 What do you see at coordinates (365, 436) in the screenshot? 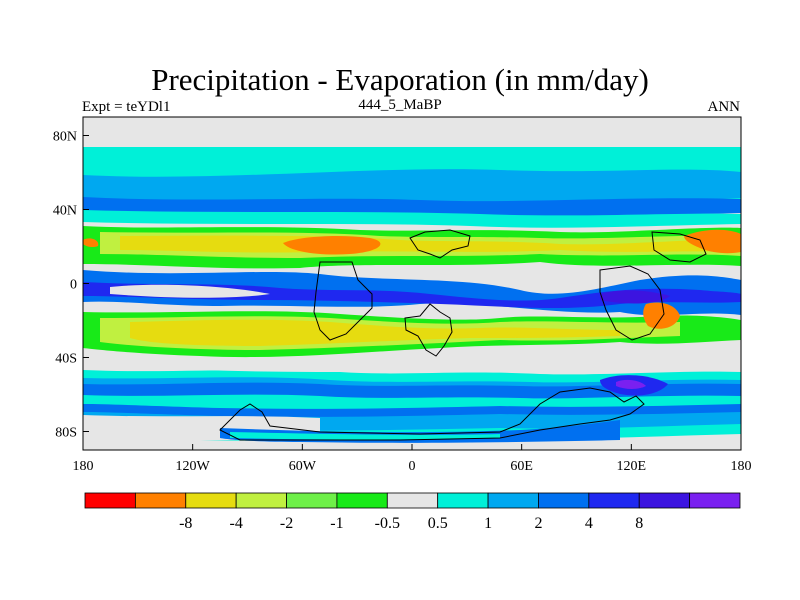
I see `antarctic-cyan` at bounding box center [365, 436].